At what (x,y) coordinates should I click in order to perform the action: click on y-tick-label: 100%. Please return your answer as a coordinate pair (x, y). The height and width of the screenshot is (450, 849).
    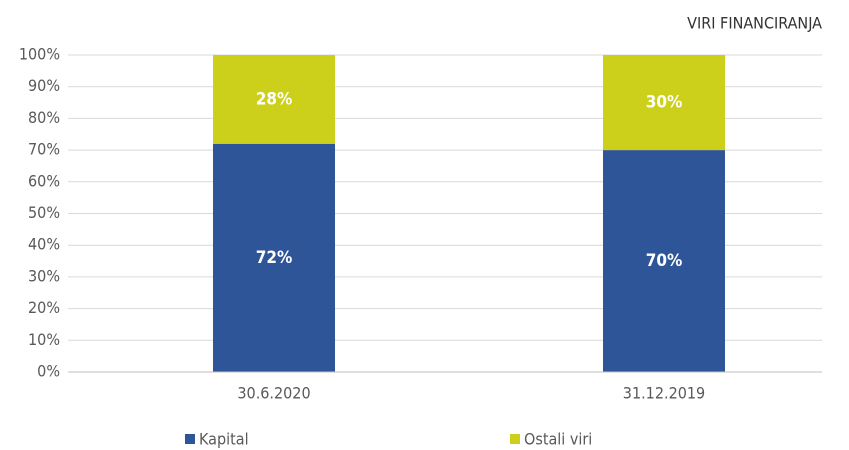
    Looking at the image, I should click on (39, 54).